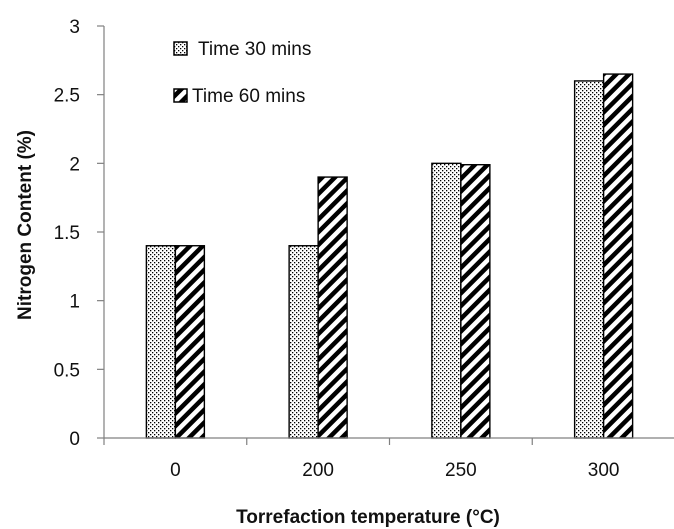 This screenshot has height=529, width=674. Describe the element at coordinates (318, 470) in the screenshot. I see `x-tick-label: 200` at that location.